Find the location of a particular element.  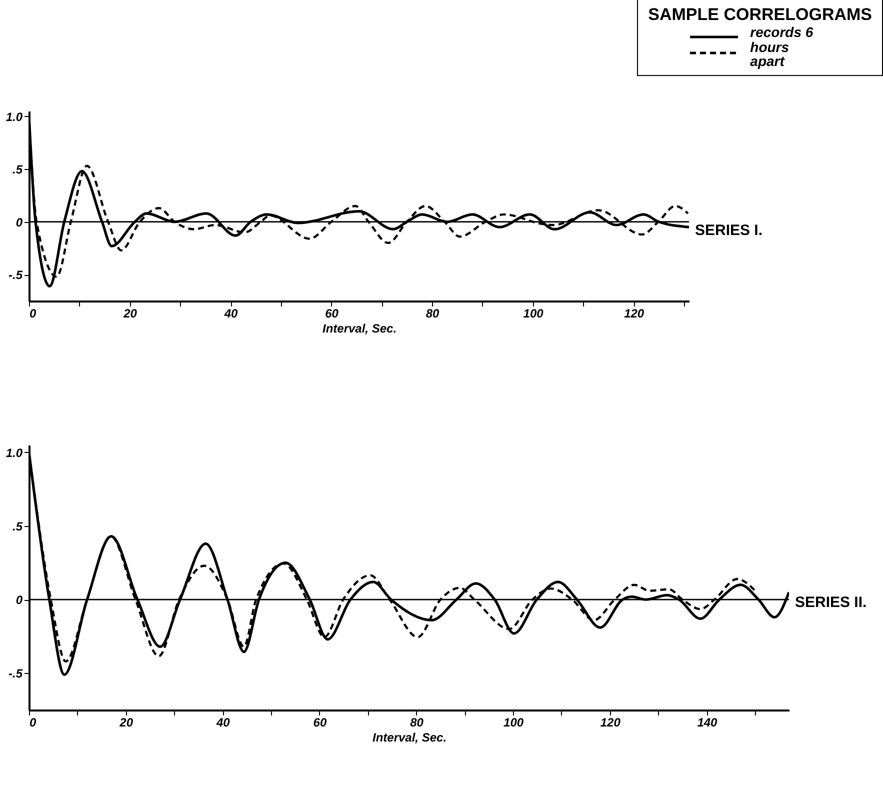

x-tick-label: 140 is located at coordinates (707, 723).